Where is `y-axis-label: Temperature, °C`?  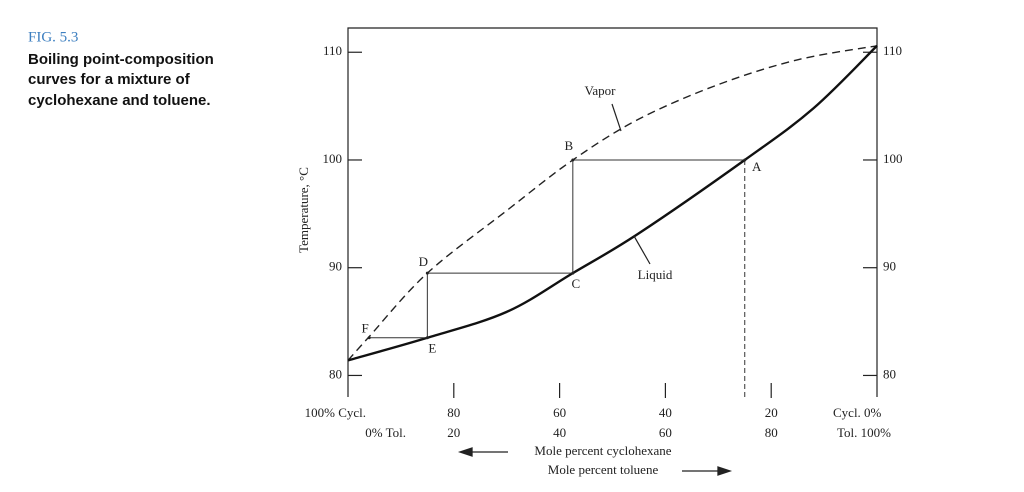 y-axis-label: Temperature, °C is located at coordinates (303, 210).